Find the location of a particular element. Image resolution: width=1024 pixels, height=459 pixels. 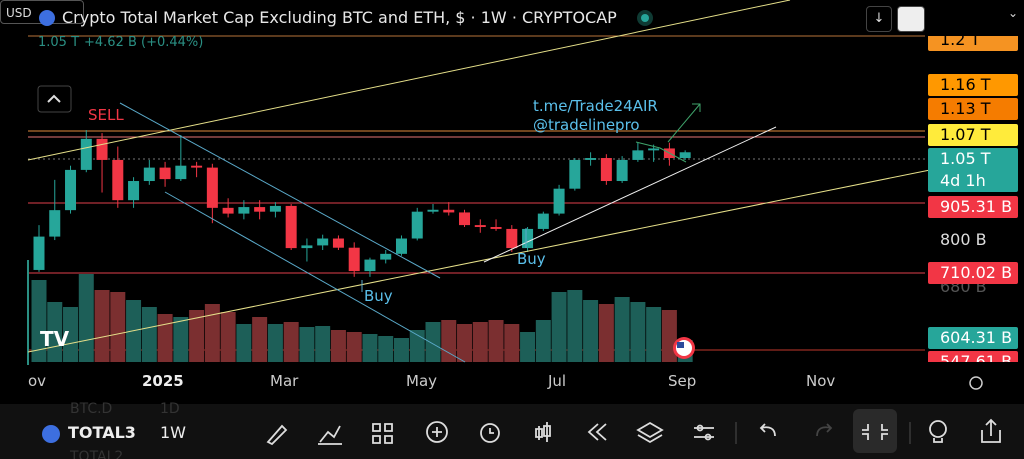

price-tag: 1.16 T is located at coordinates (973, 85).